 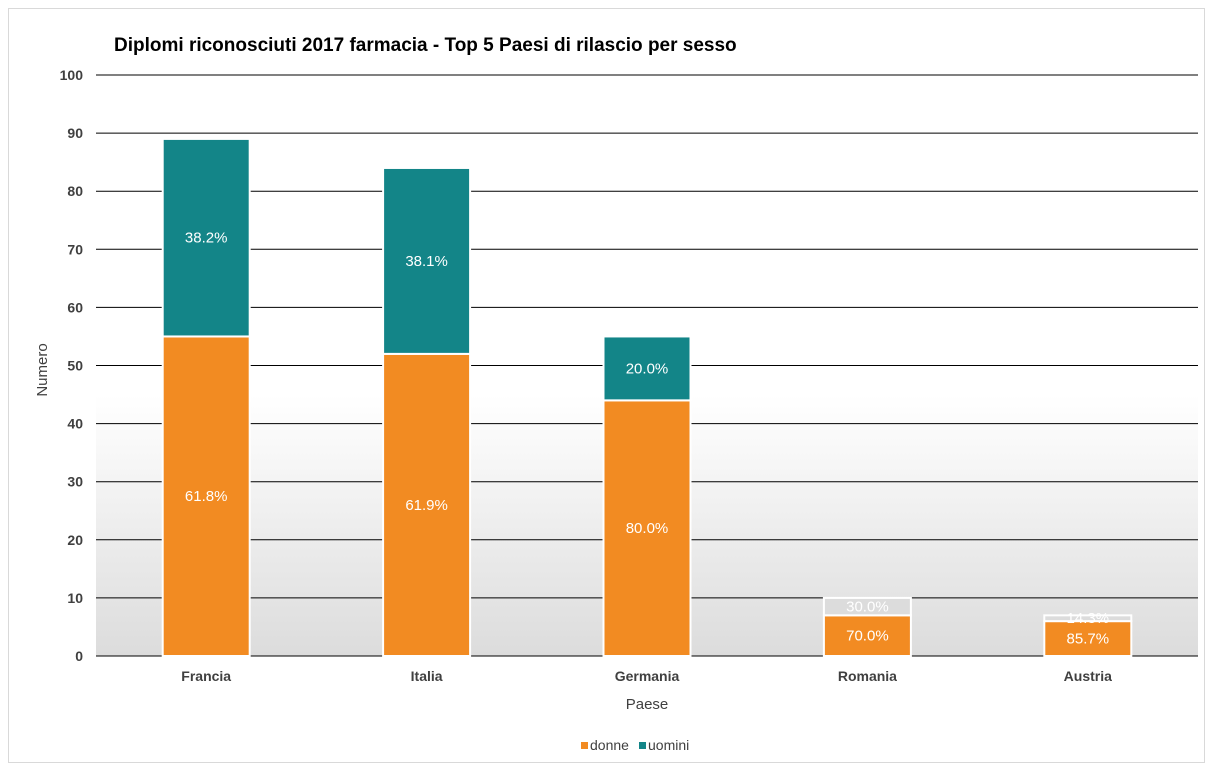 What do you see at coordinates (75, 133) in the screenshot?
I see `y-tick-label: 90` at bounding box center [75, 133].